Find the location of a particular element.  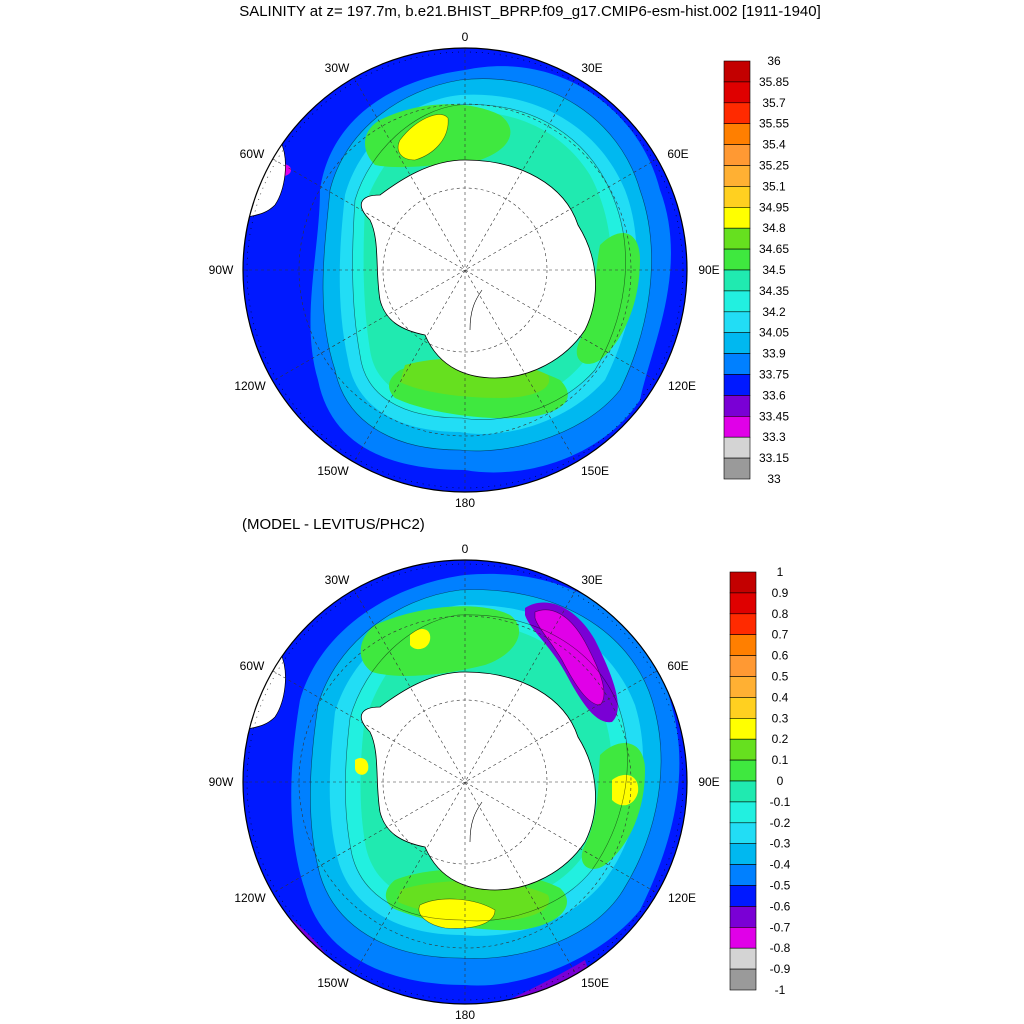

colorbar-tick-label: 0.4 is located at coordinates (780, 697).